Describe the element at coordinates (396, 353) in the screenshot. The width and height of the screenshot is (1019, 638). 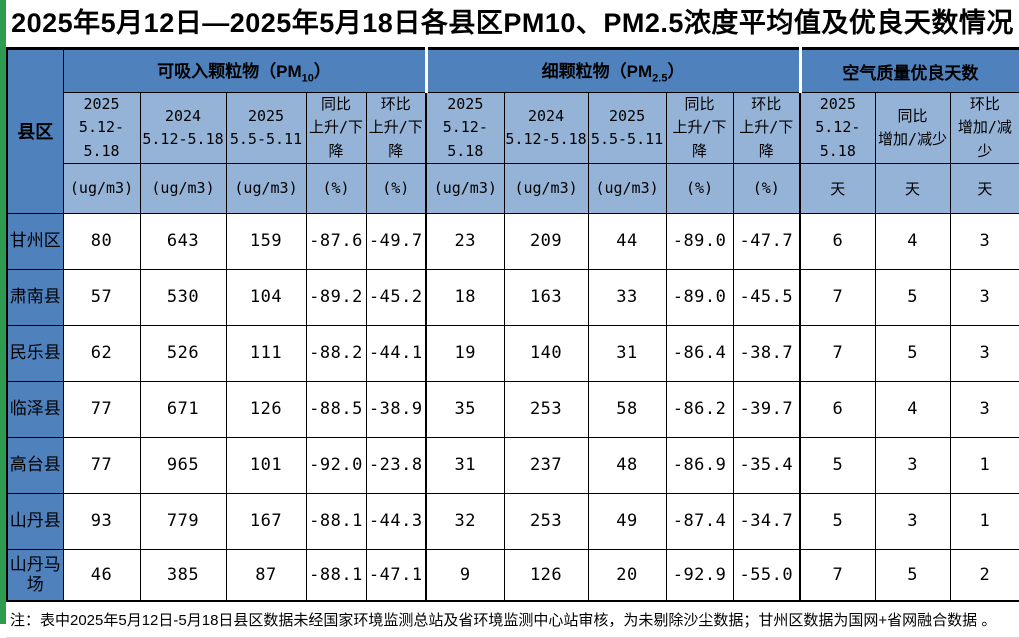
I see `value-cell: -44.1` at that location.